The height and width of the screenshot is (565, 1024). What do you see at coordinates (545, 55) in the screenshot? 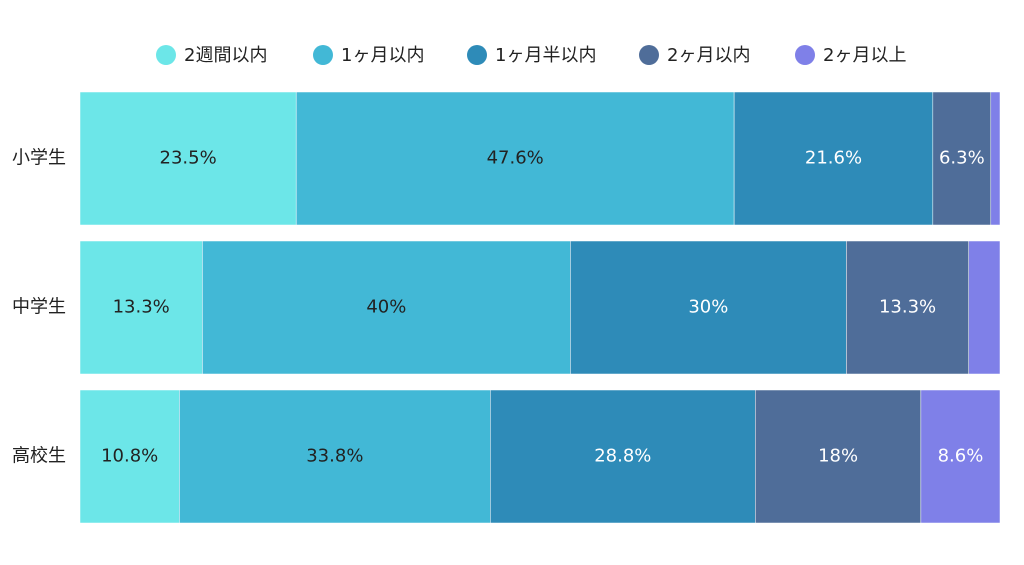
I see `legend-label: 1ヶ月半以内` at bounding box center [545, 55].